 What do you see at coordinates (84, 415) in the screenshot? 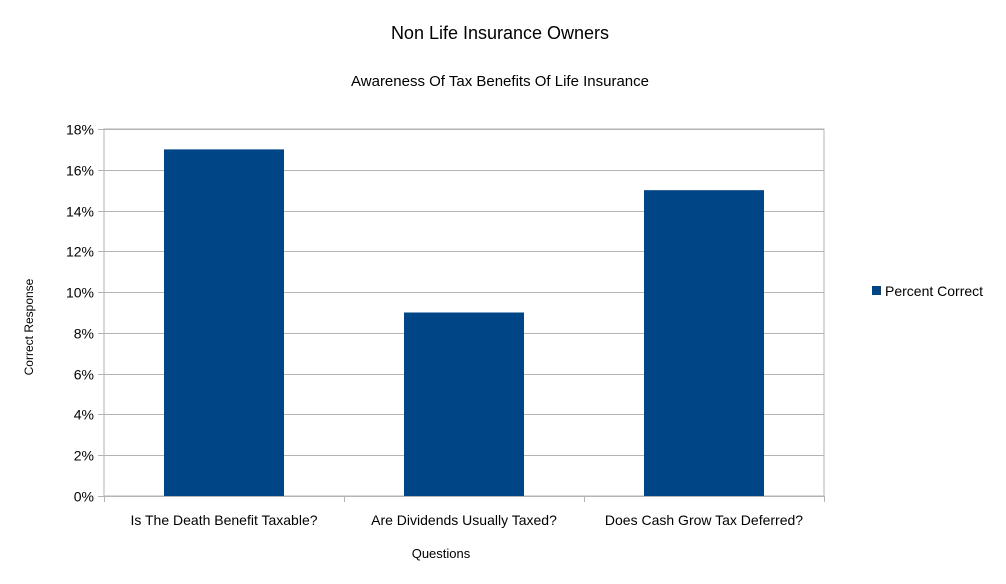
I see `y-tick-label: 4%` at bounding box center [84, 415].